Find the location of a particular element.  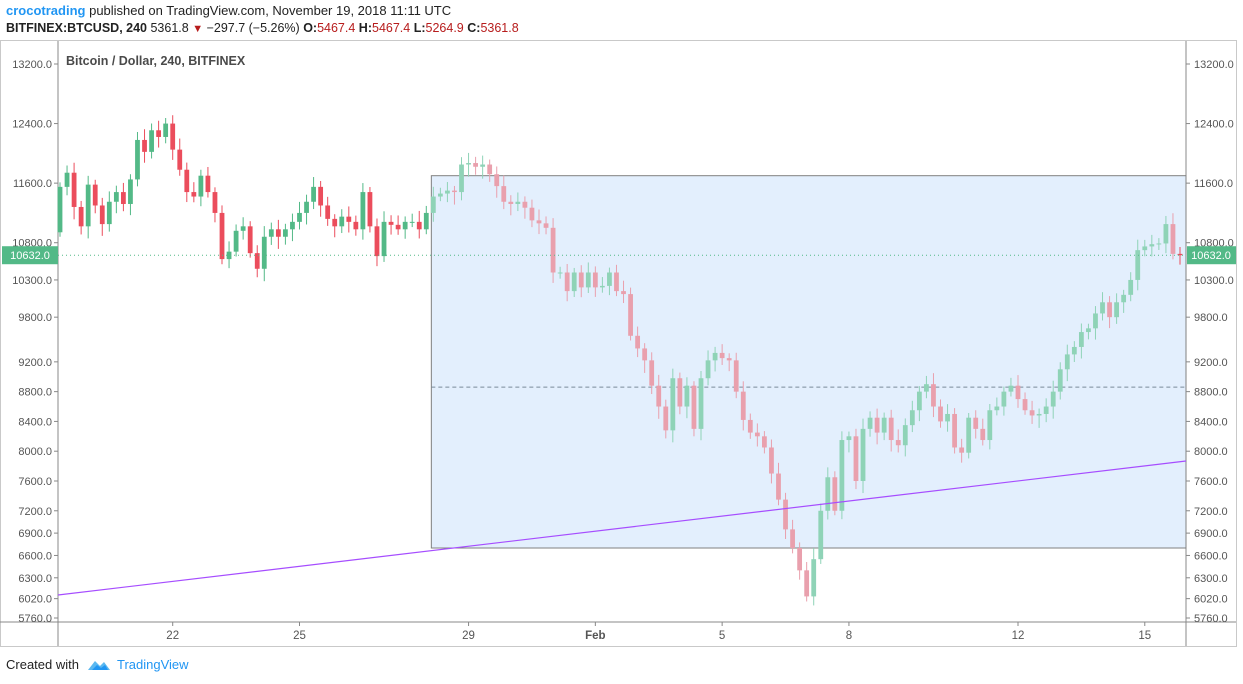

x-tick-label: 8 is located at coordinates (849, 636).